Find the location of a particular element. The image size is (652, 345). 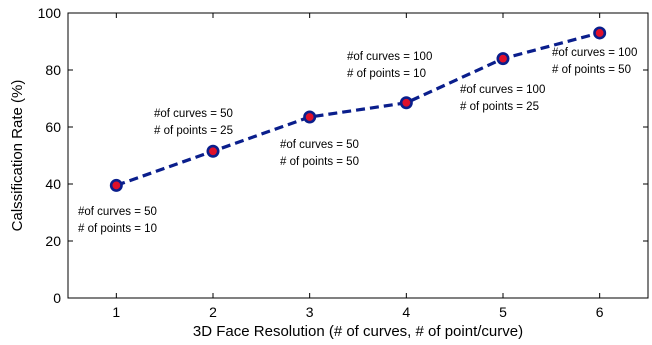

y-tick-label: 0 is located at coordinates (57, 298).